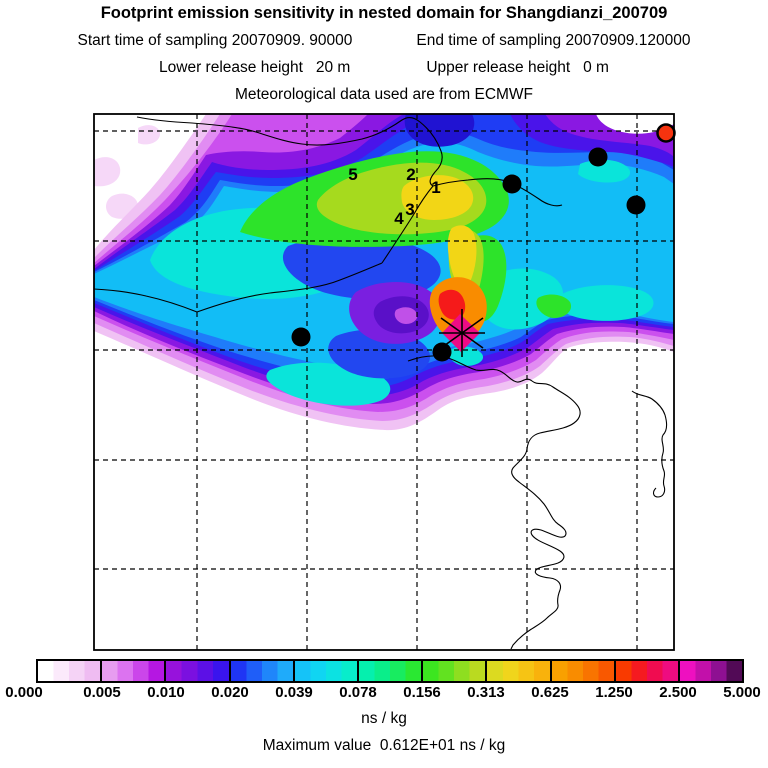 Image resolution: width=768 pixels, height=768 pixels. Describe the element at coordinates (102, 692) in the screenshot. I see `colorbar-tick-label: 0.005` at that location.